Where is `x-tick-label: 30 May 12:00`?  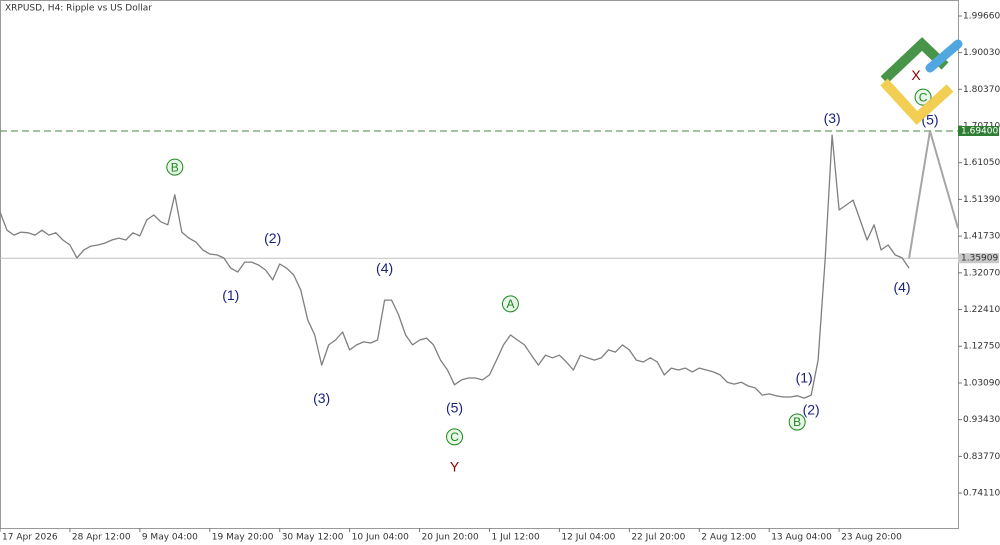
x-tick-label: 30 May 12:00 is located at coordinates (313, 538).